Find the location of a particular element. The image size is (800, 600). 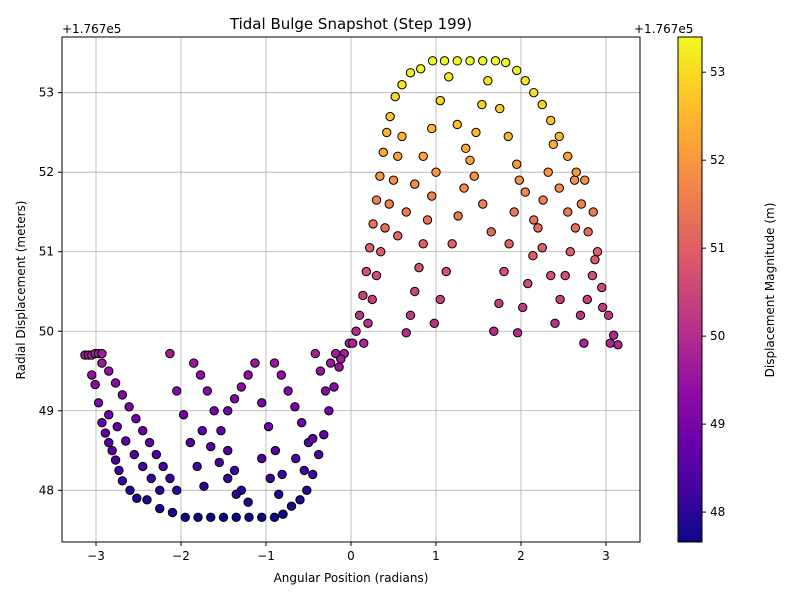

colorbar-label: Displacement Magnitude (m) is located at coordinates (770, 290).